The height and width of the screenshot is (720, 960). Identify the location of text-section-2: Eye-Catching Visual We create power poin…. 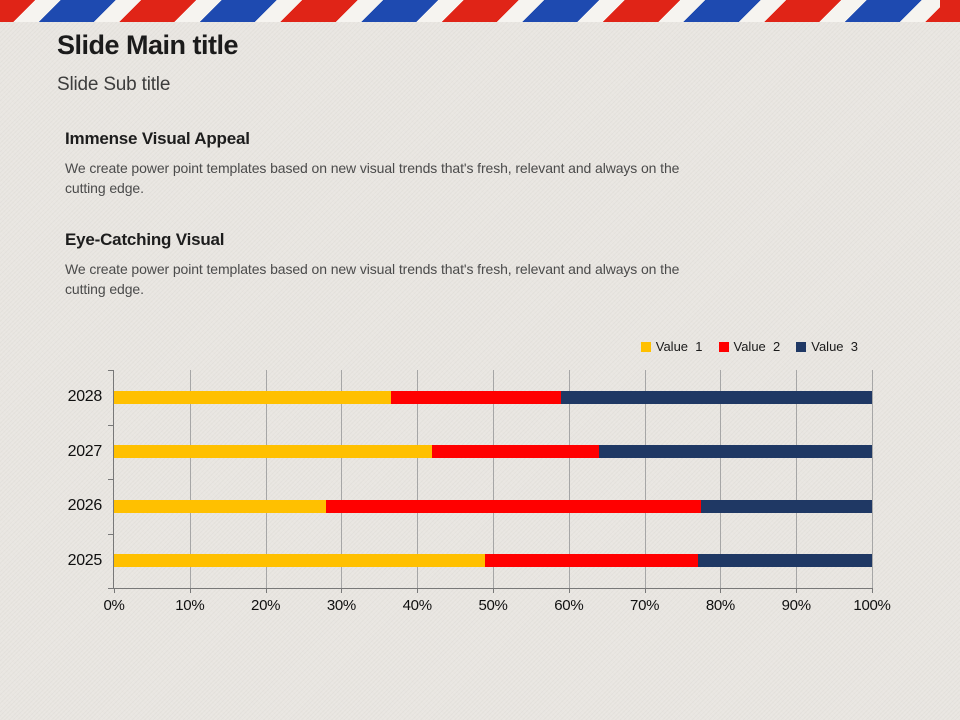
(381, 264).